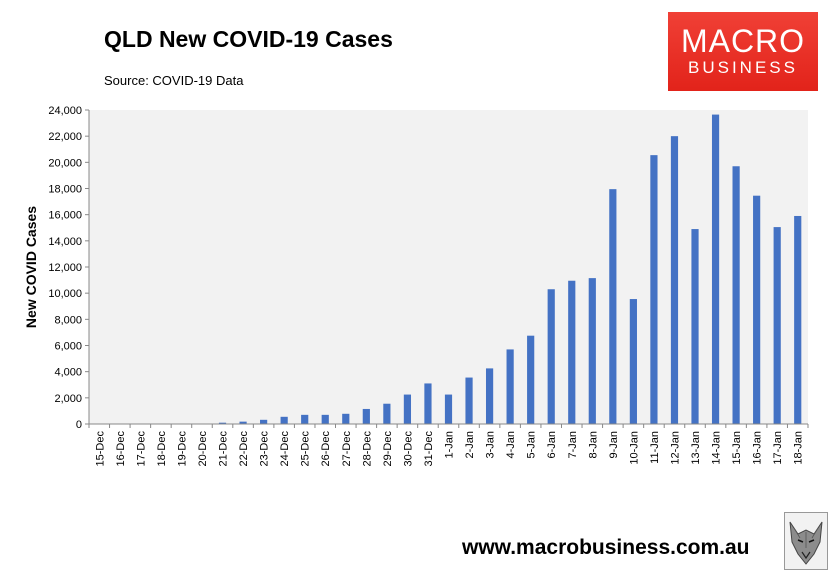  What do you see at coordinates (244, 449) in the screenshot?
I see `x-tick-label: 22-Dec` at bounding box center [244, 449].